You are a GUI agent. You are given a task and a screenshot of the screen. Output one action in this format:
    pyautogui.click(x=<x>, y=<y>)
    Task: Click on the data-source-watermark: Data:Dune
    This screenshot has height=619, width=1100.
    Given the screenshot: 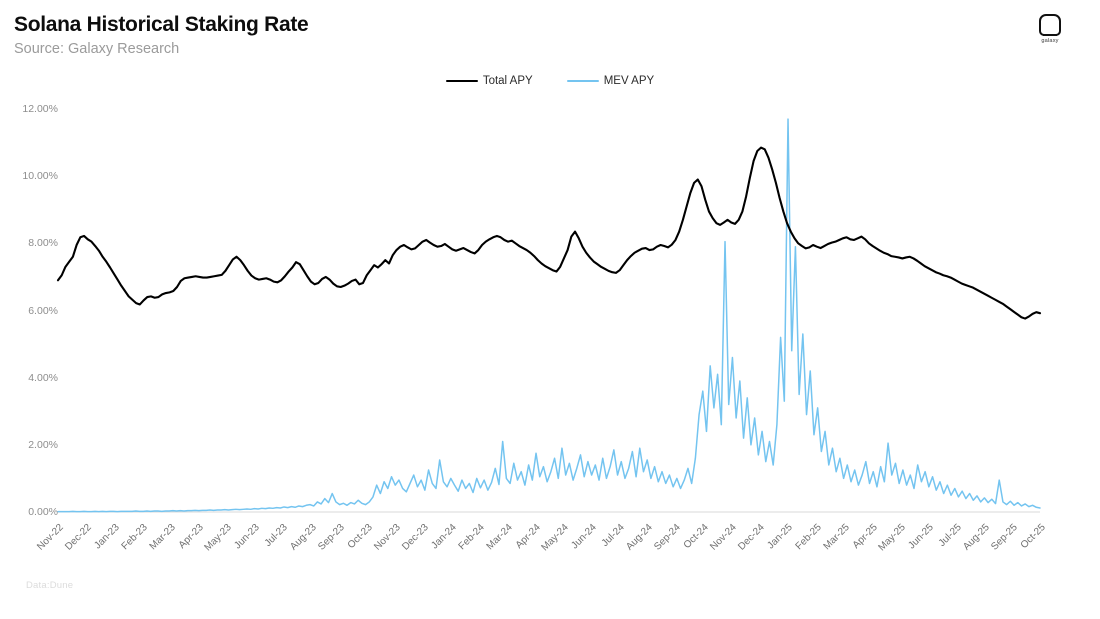 What is the action you would take?
    pyautogui.click(x=50, y=585)
    